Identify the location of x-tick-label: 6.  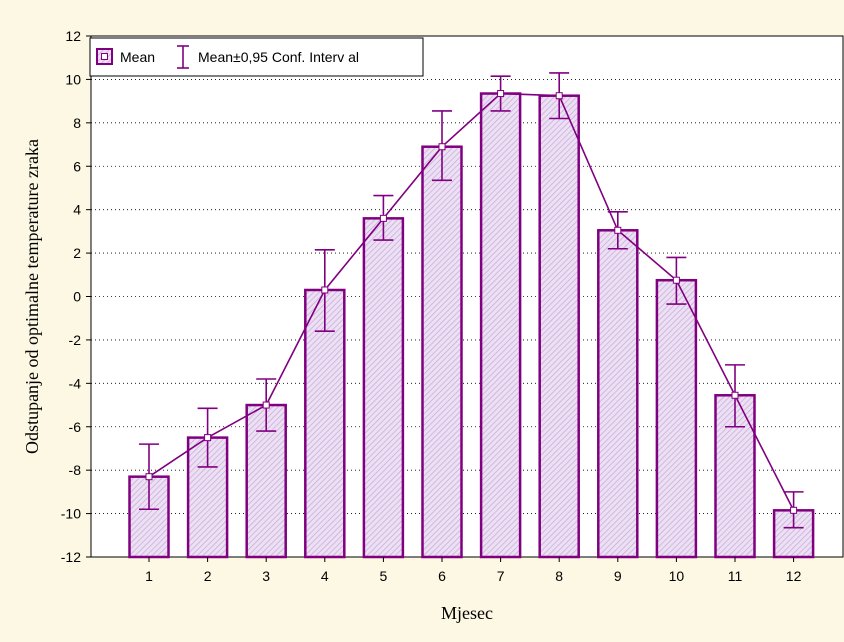
(442, 576).